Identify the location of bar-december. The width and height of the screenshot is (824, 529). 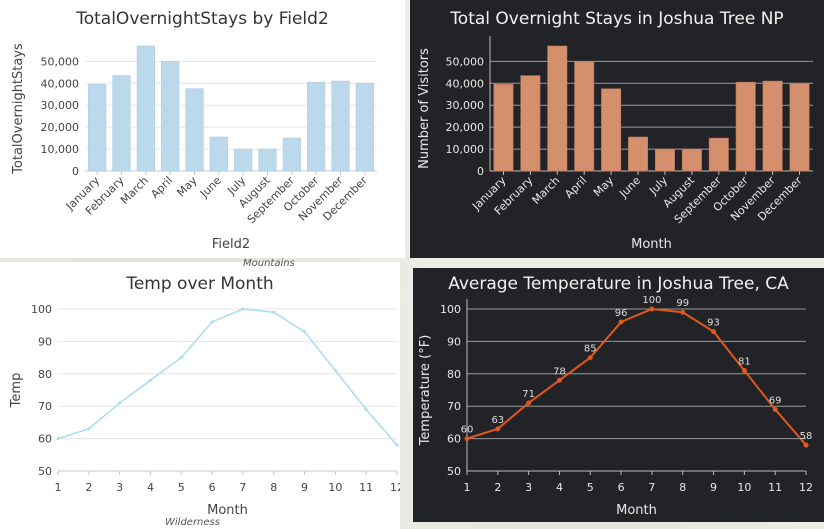
(799, 127).